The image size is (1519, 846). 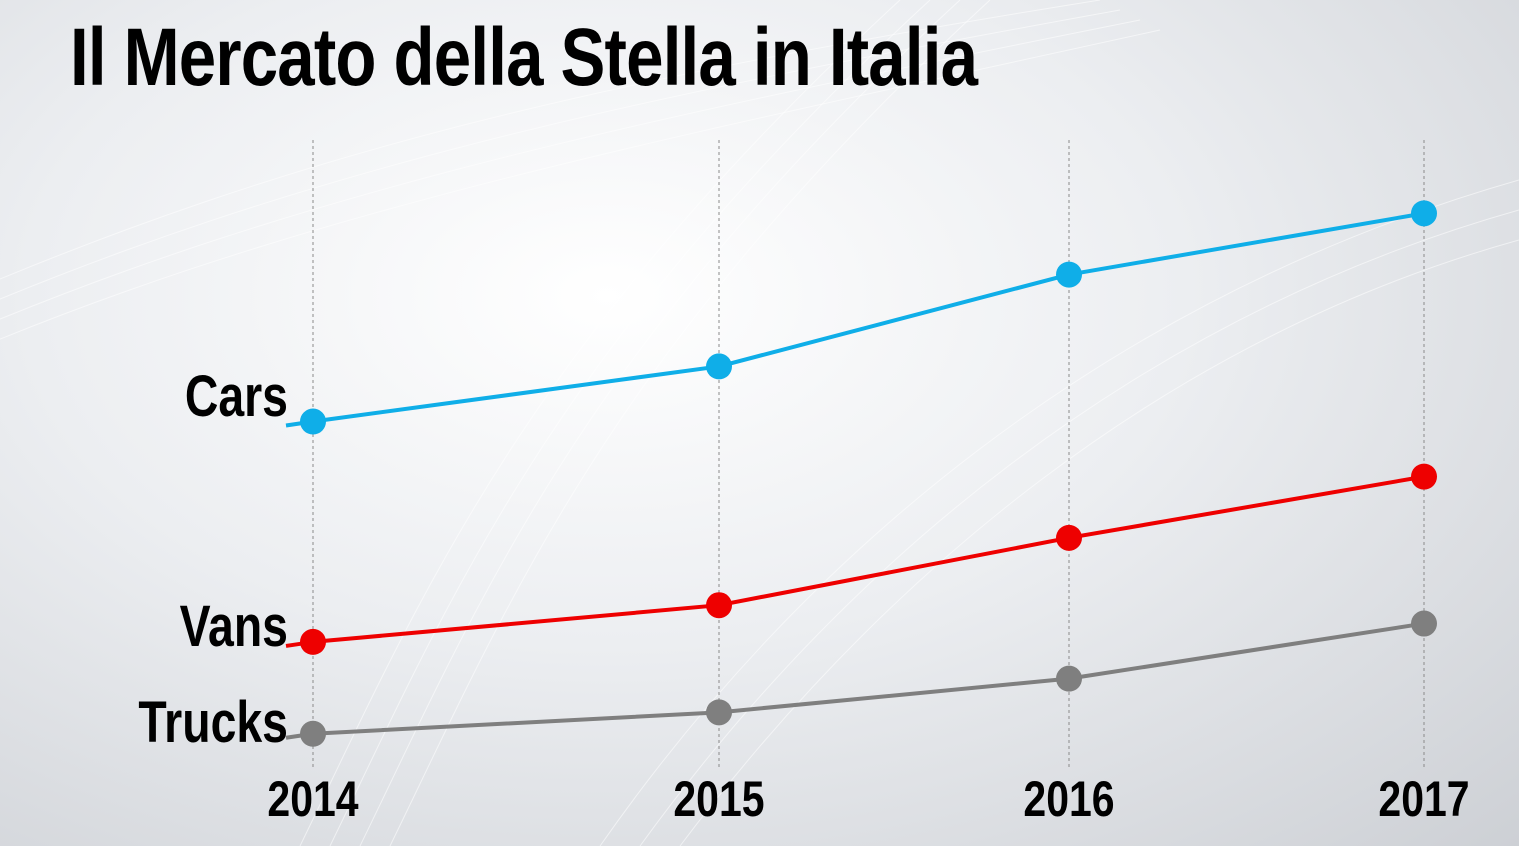 What do you see at coordinates (1424, 476) in the screenshot?
I see `point-vans-2017` at bounding box center [1424, 476].